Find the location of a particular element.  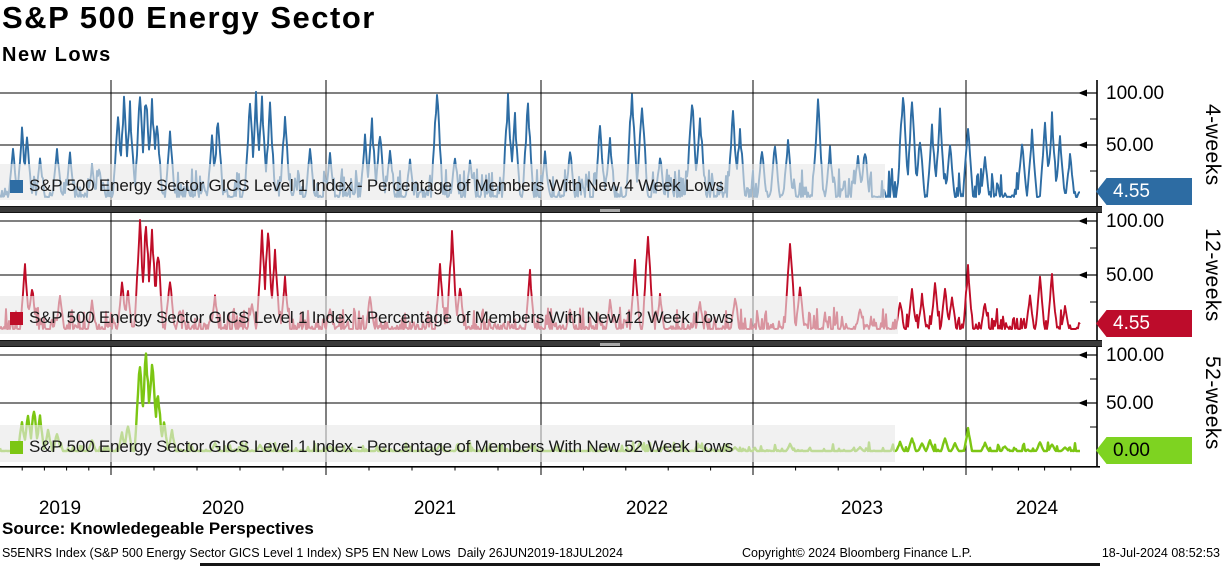

year-label: 2021 is located at coordinates (435, 508).